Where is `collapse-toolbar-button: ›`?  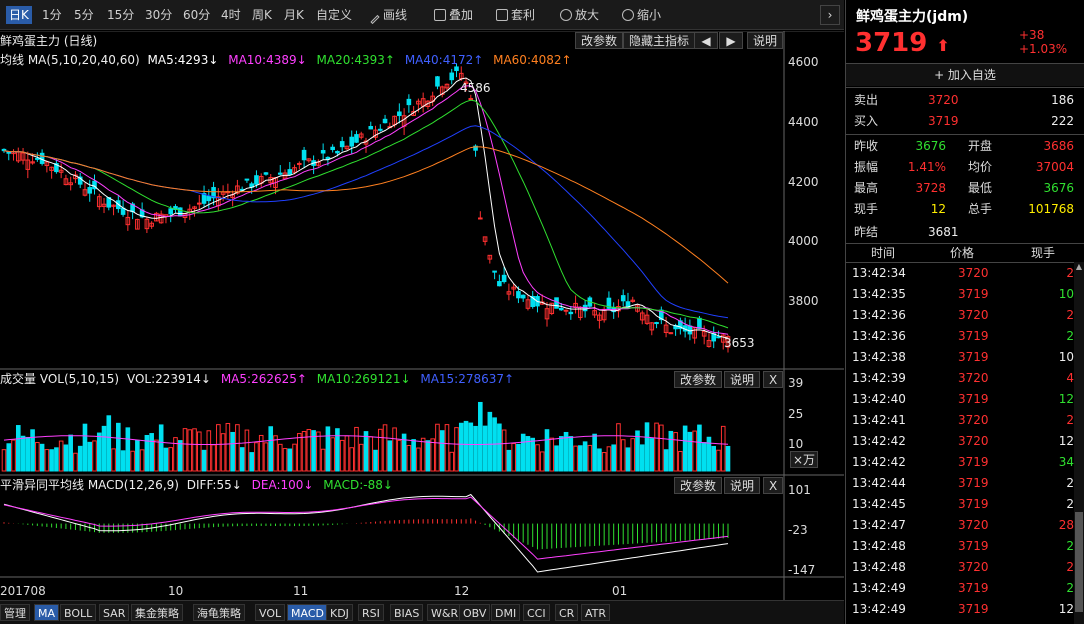
collapse-toolbar-button: › is located at coordinates (830, 15).